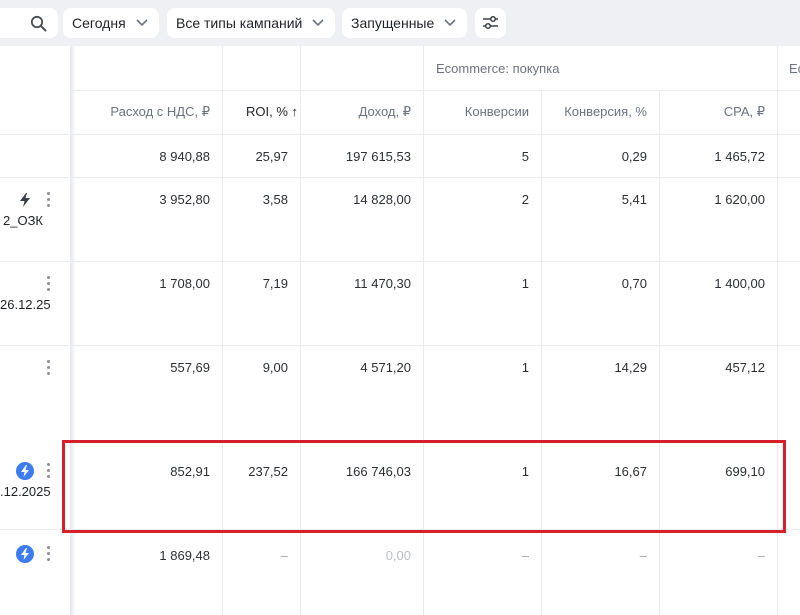 The image size is (800, 615). What do you see at coordinates (25, 491) in the screenshot?
I see `campaign-name-fragment: .12.2025` at bounding box center [25, 491].